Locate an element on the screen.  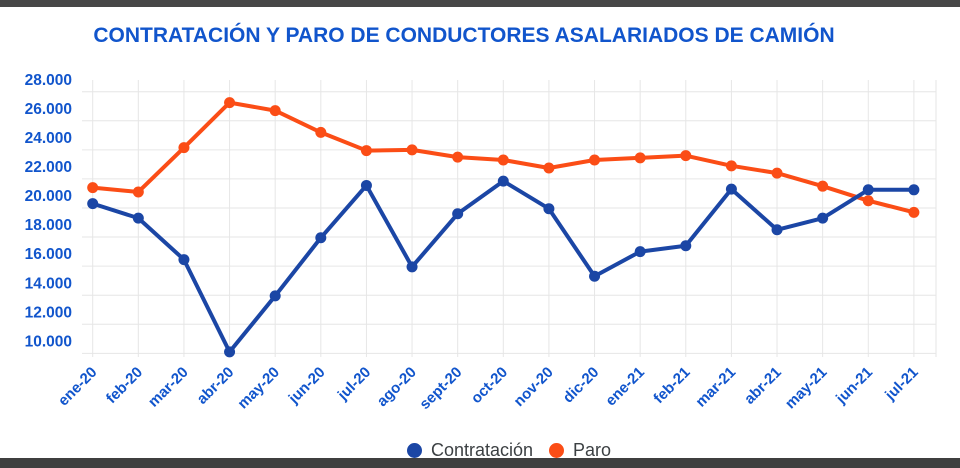
x-axis-tick-label: abr-21 is located at coordinates (763, 386).